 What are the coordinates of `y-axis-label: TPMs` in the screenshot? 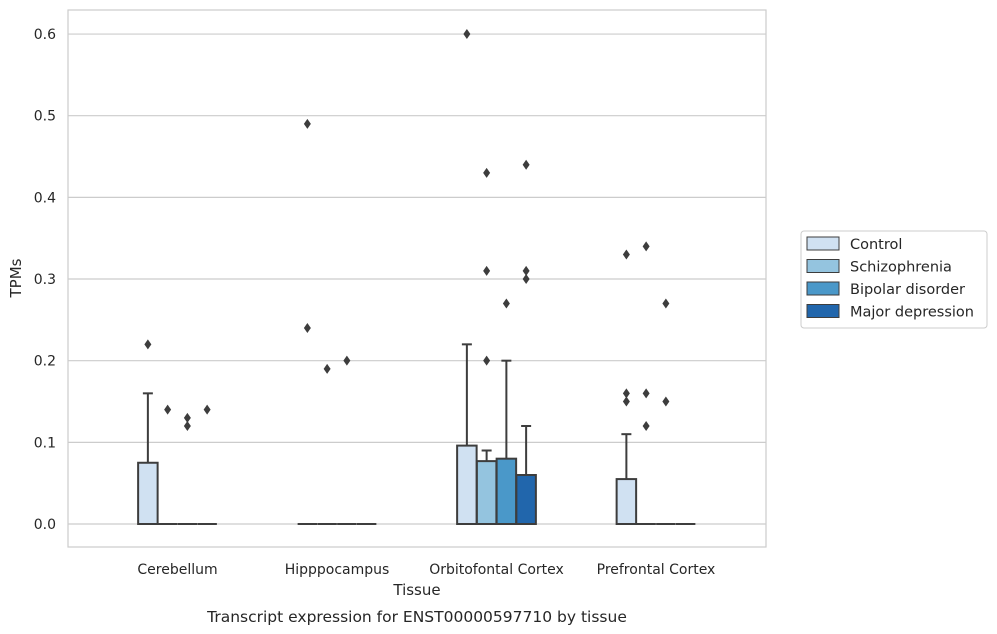 It's located at (16, 278).